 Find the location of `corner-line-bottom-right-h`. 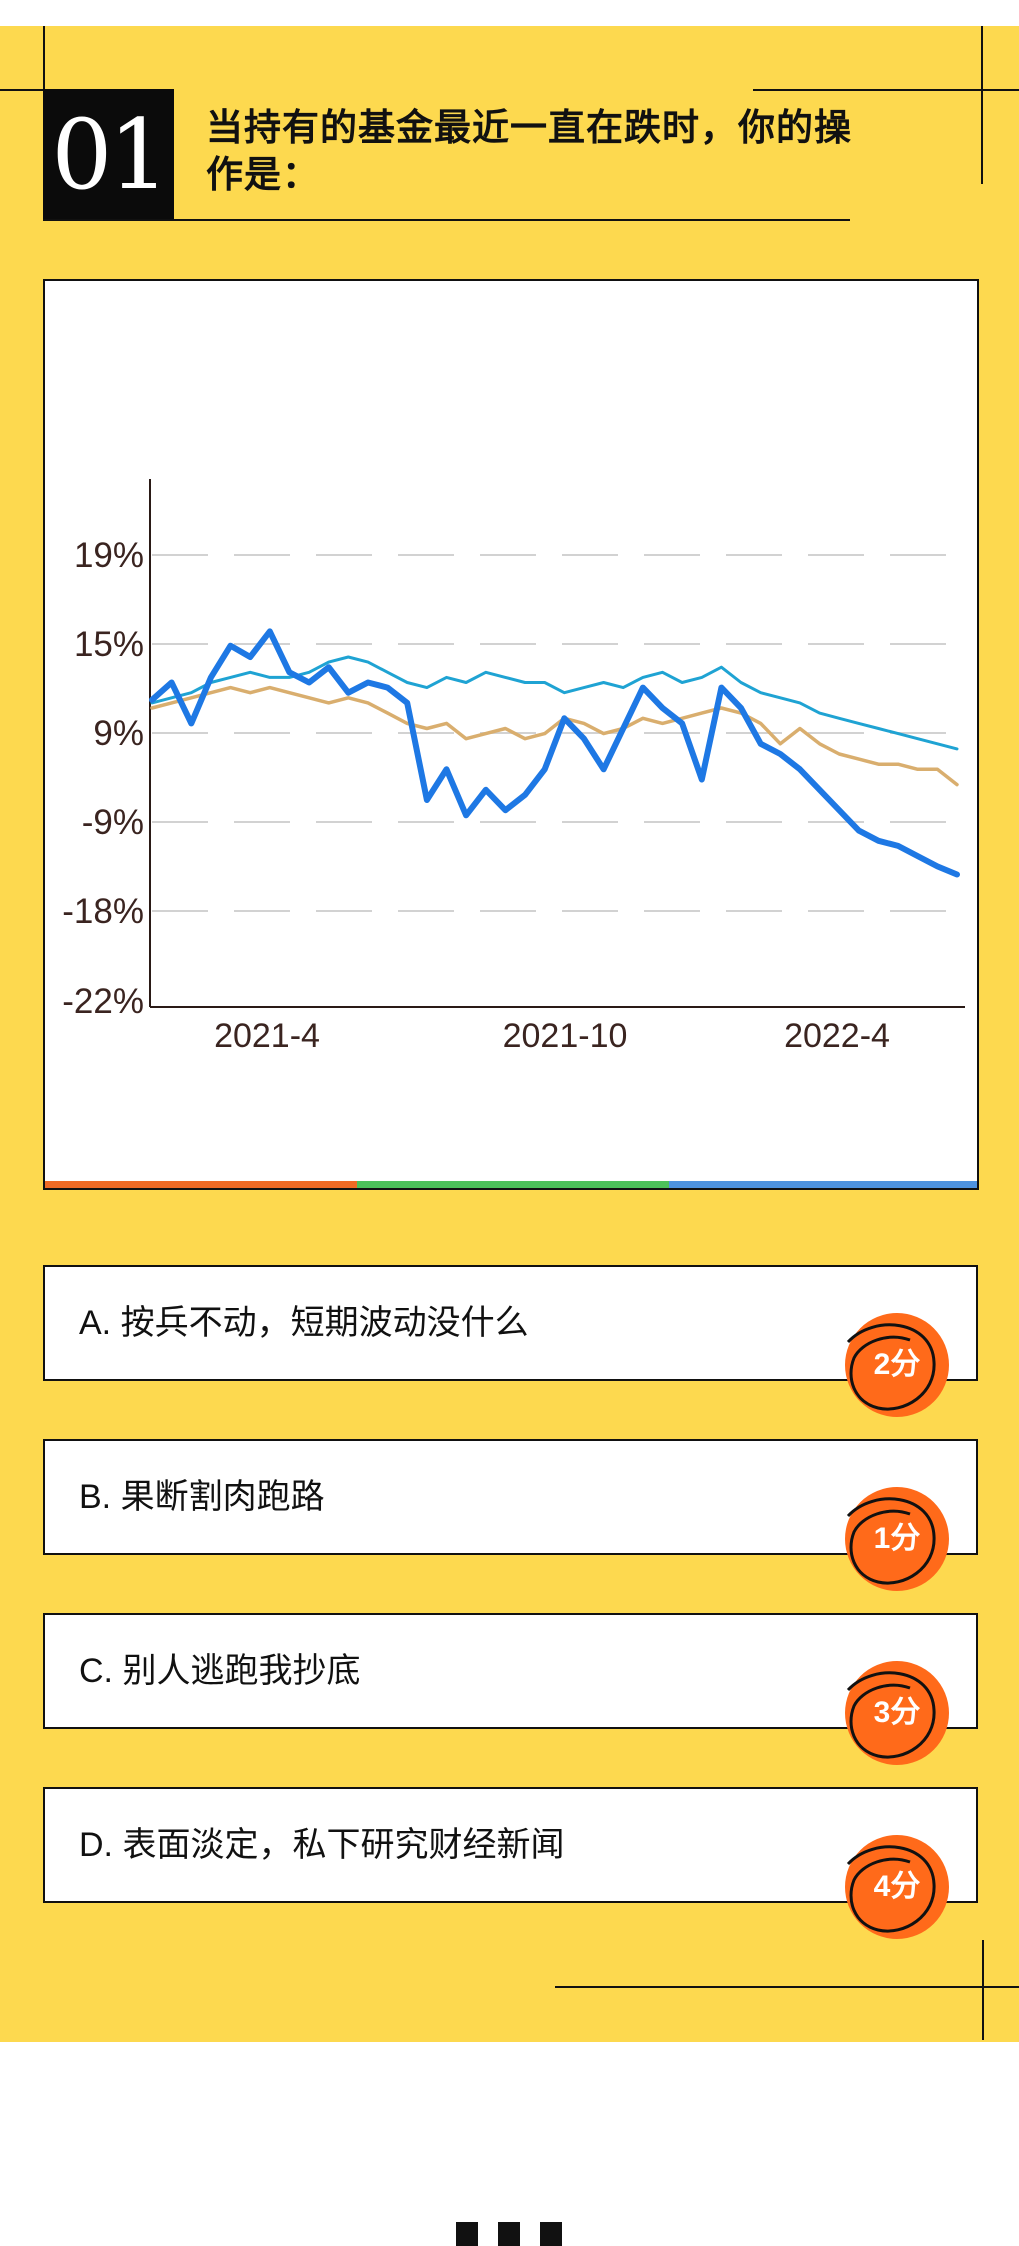

corner-line-bottom-right-h is located at coordinates (787, 1987).